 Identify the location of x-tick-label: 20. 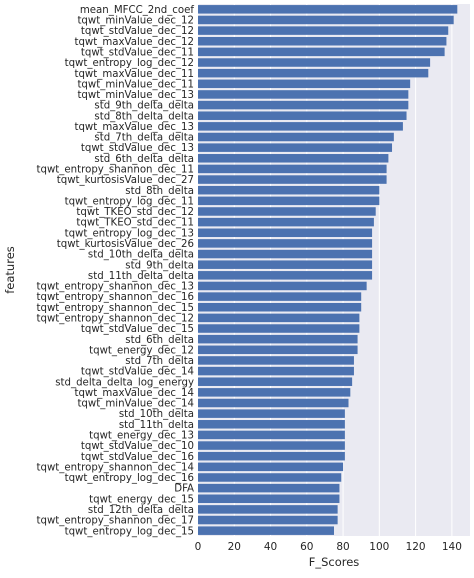
(234, 547).